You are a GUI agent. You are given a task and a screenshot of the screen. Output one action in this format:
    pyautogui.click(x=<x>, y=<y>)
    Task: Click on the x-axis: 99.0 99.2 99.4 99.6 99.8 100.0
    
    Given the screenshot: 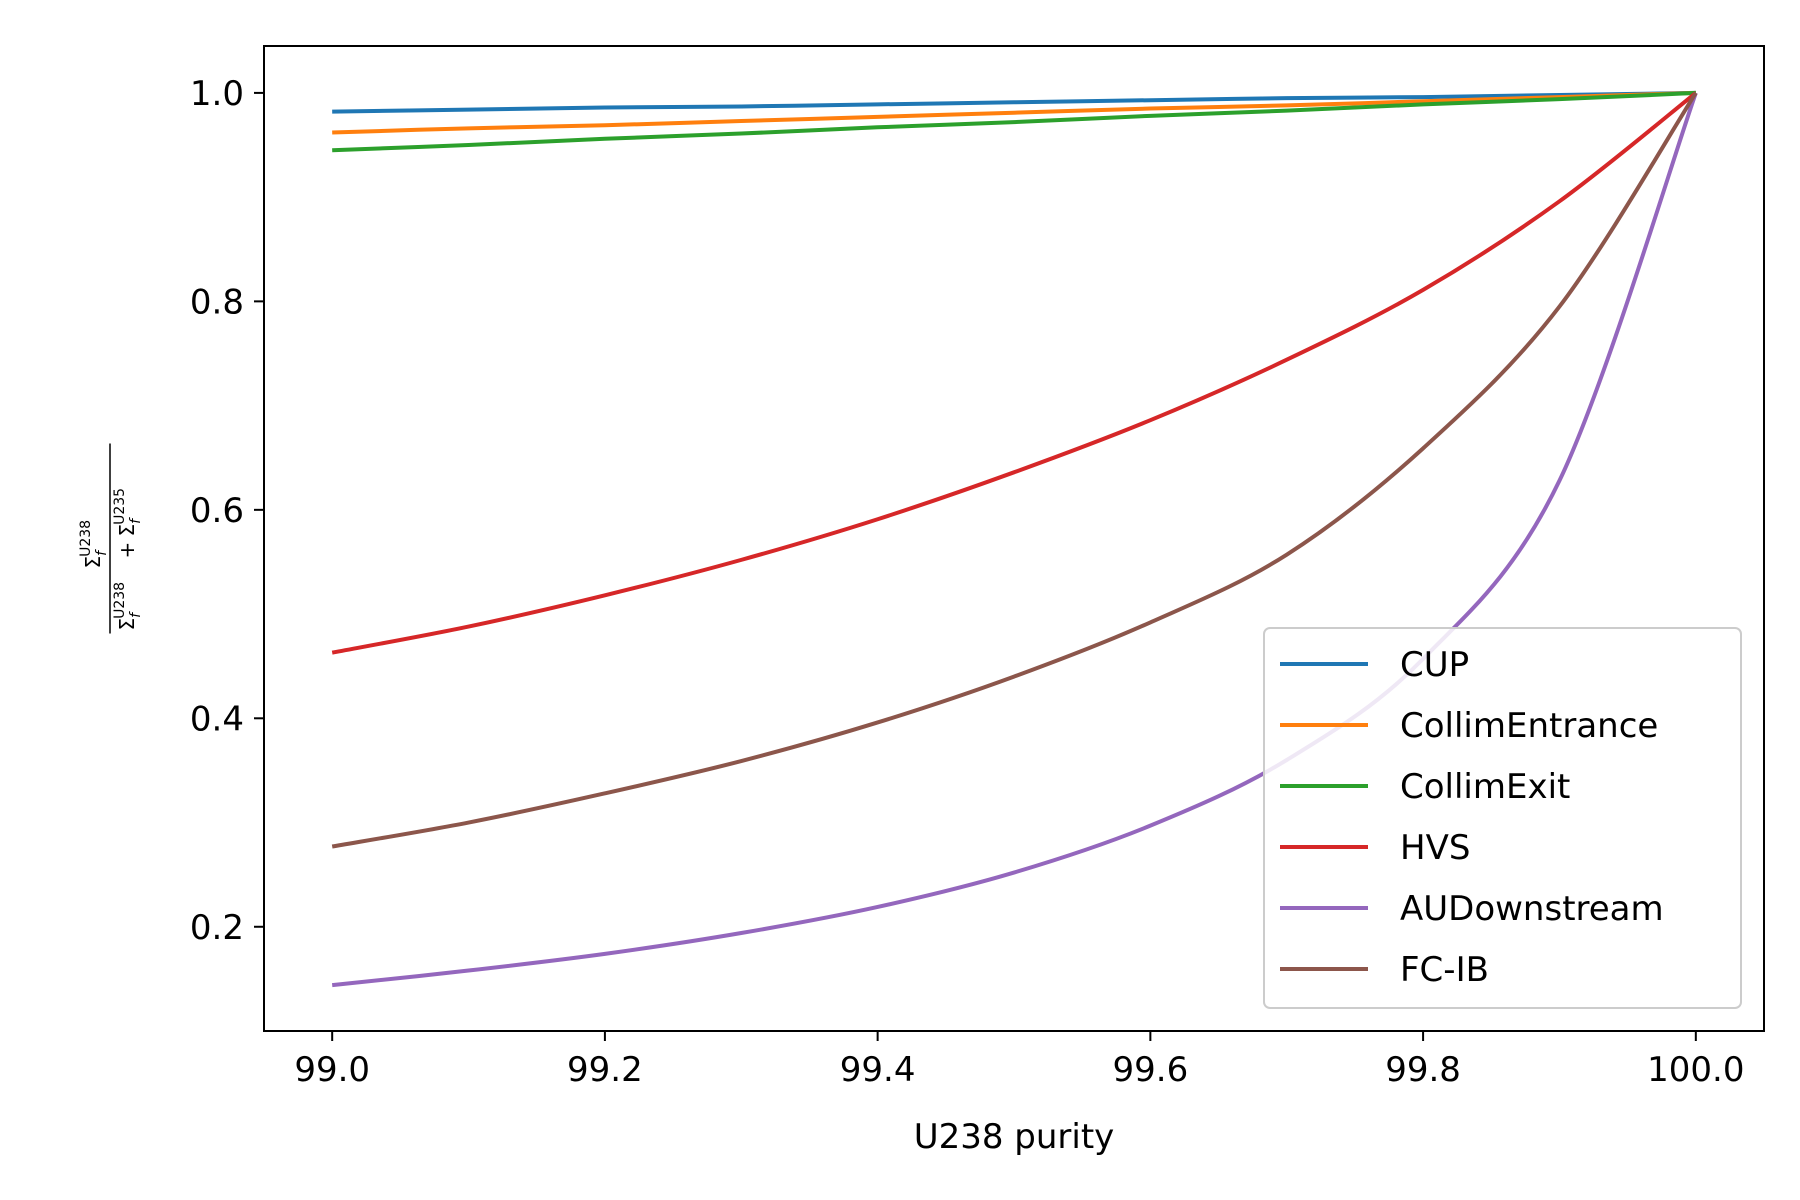 What is the action you would take?
    pyautogui.click(x=1019, y=1060)
    